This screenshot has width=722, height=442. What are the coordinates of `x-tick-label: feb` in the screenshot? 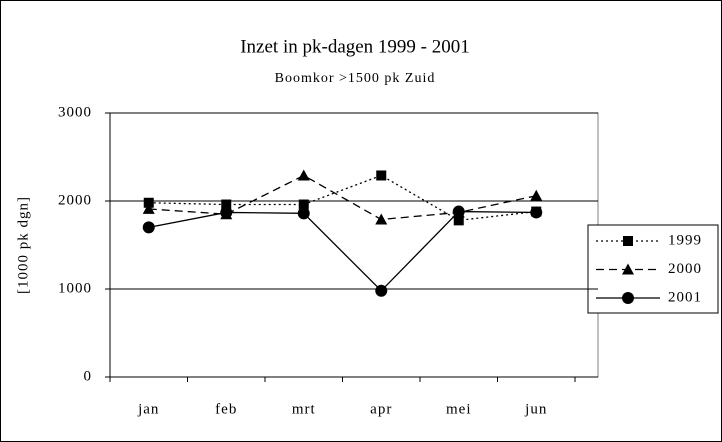 It's located at (226, 409).